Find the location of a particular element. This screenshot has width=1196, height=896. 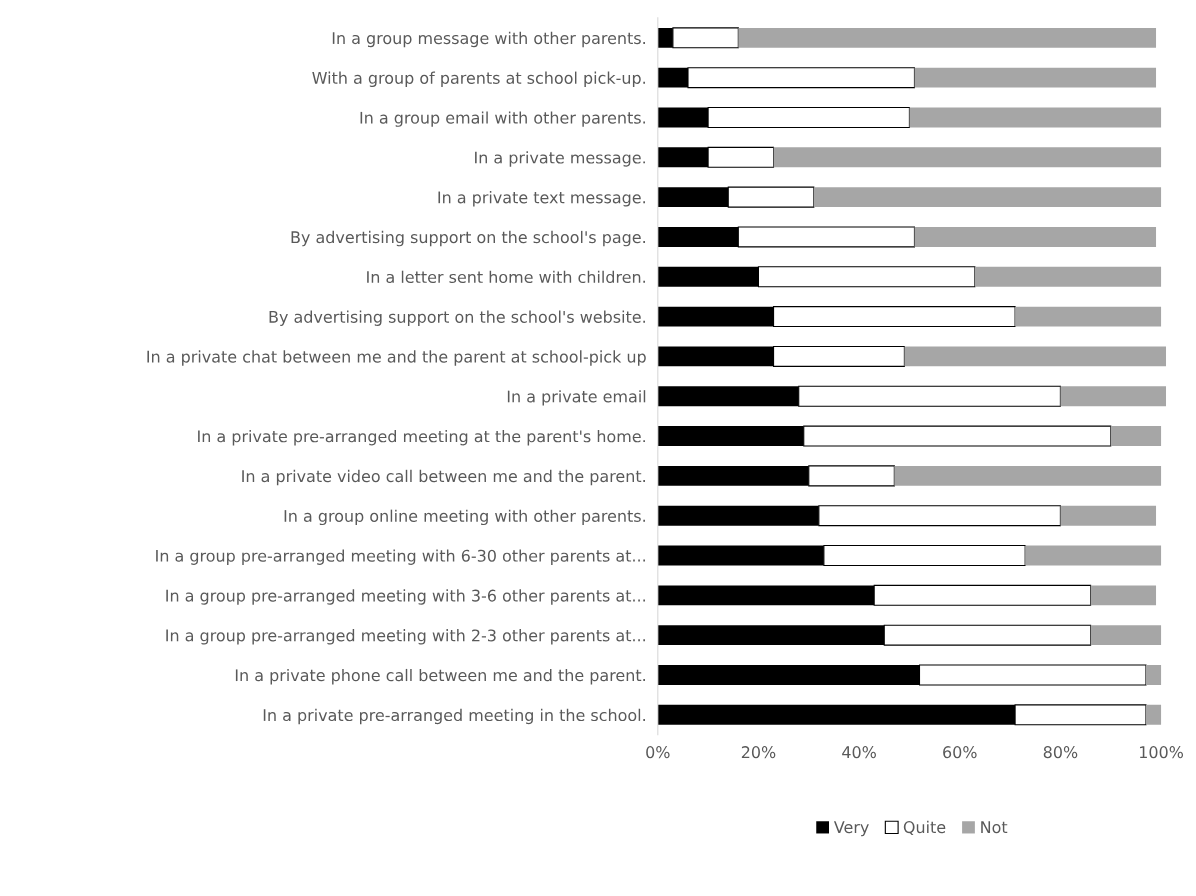

y-tick-label: By advertising support on the school's page. is located at coordinates (468, 238).